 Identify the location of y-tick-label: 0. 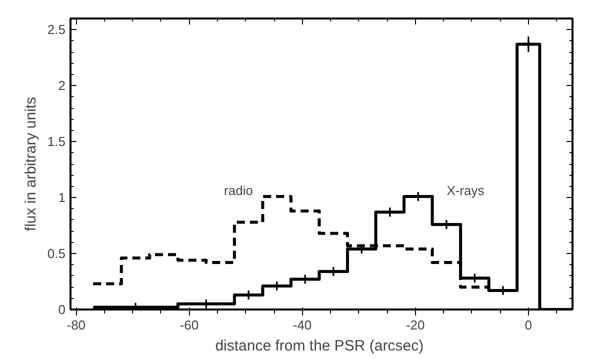
(62, 309).